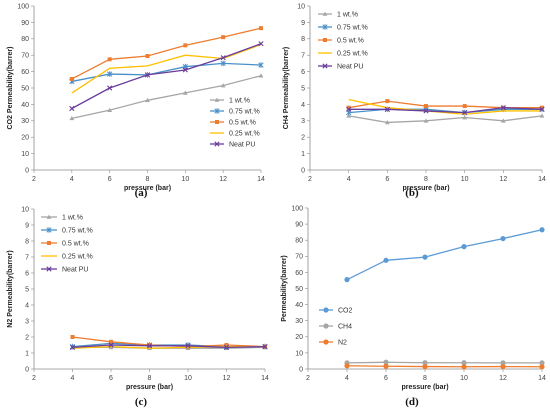  Describe the element at coordinates (335, 327) in the screenshot. I see `legend-item: CH4` at that location.